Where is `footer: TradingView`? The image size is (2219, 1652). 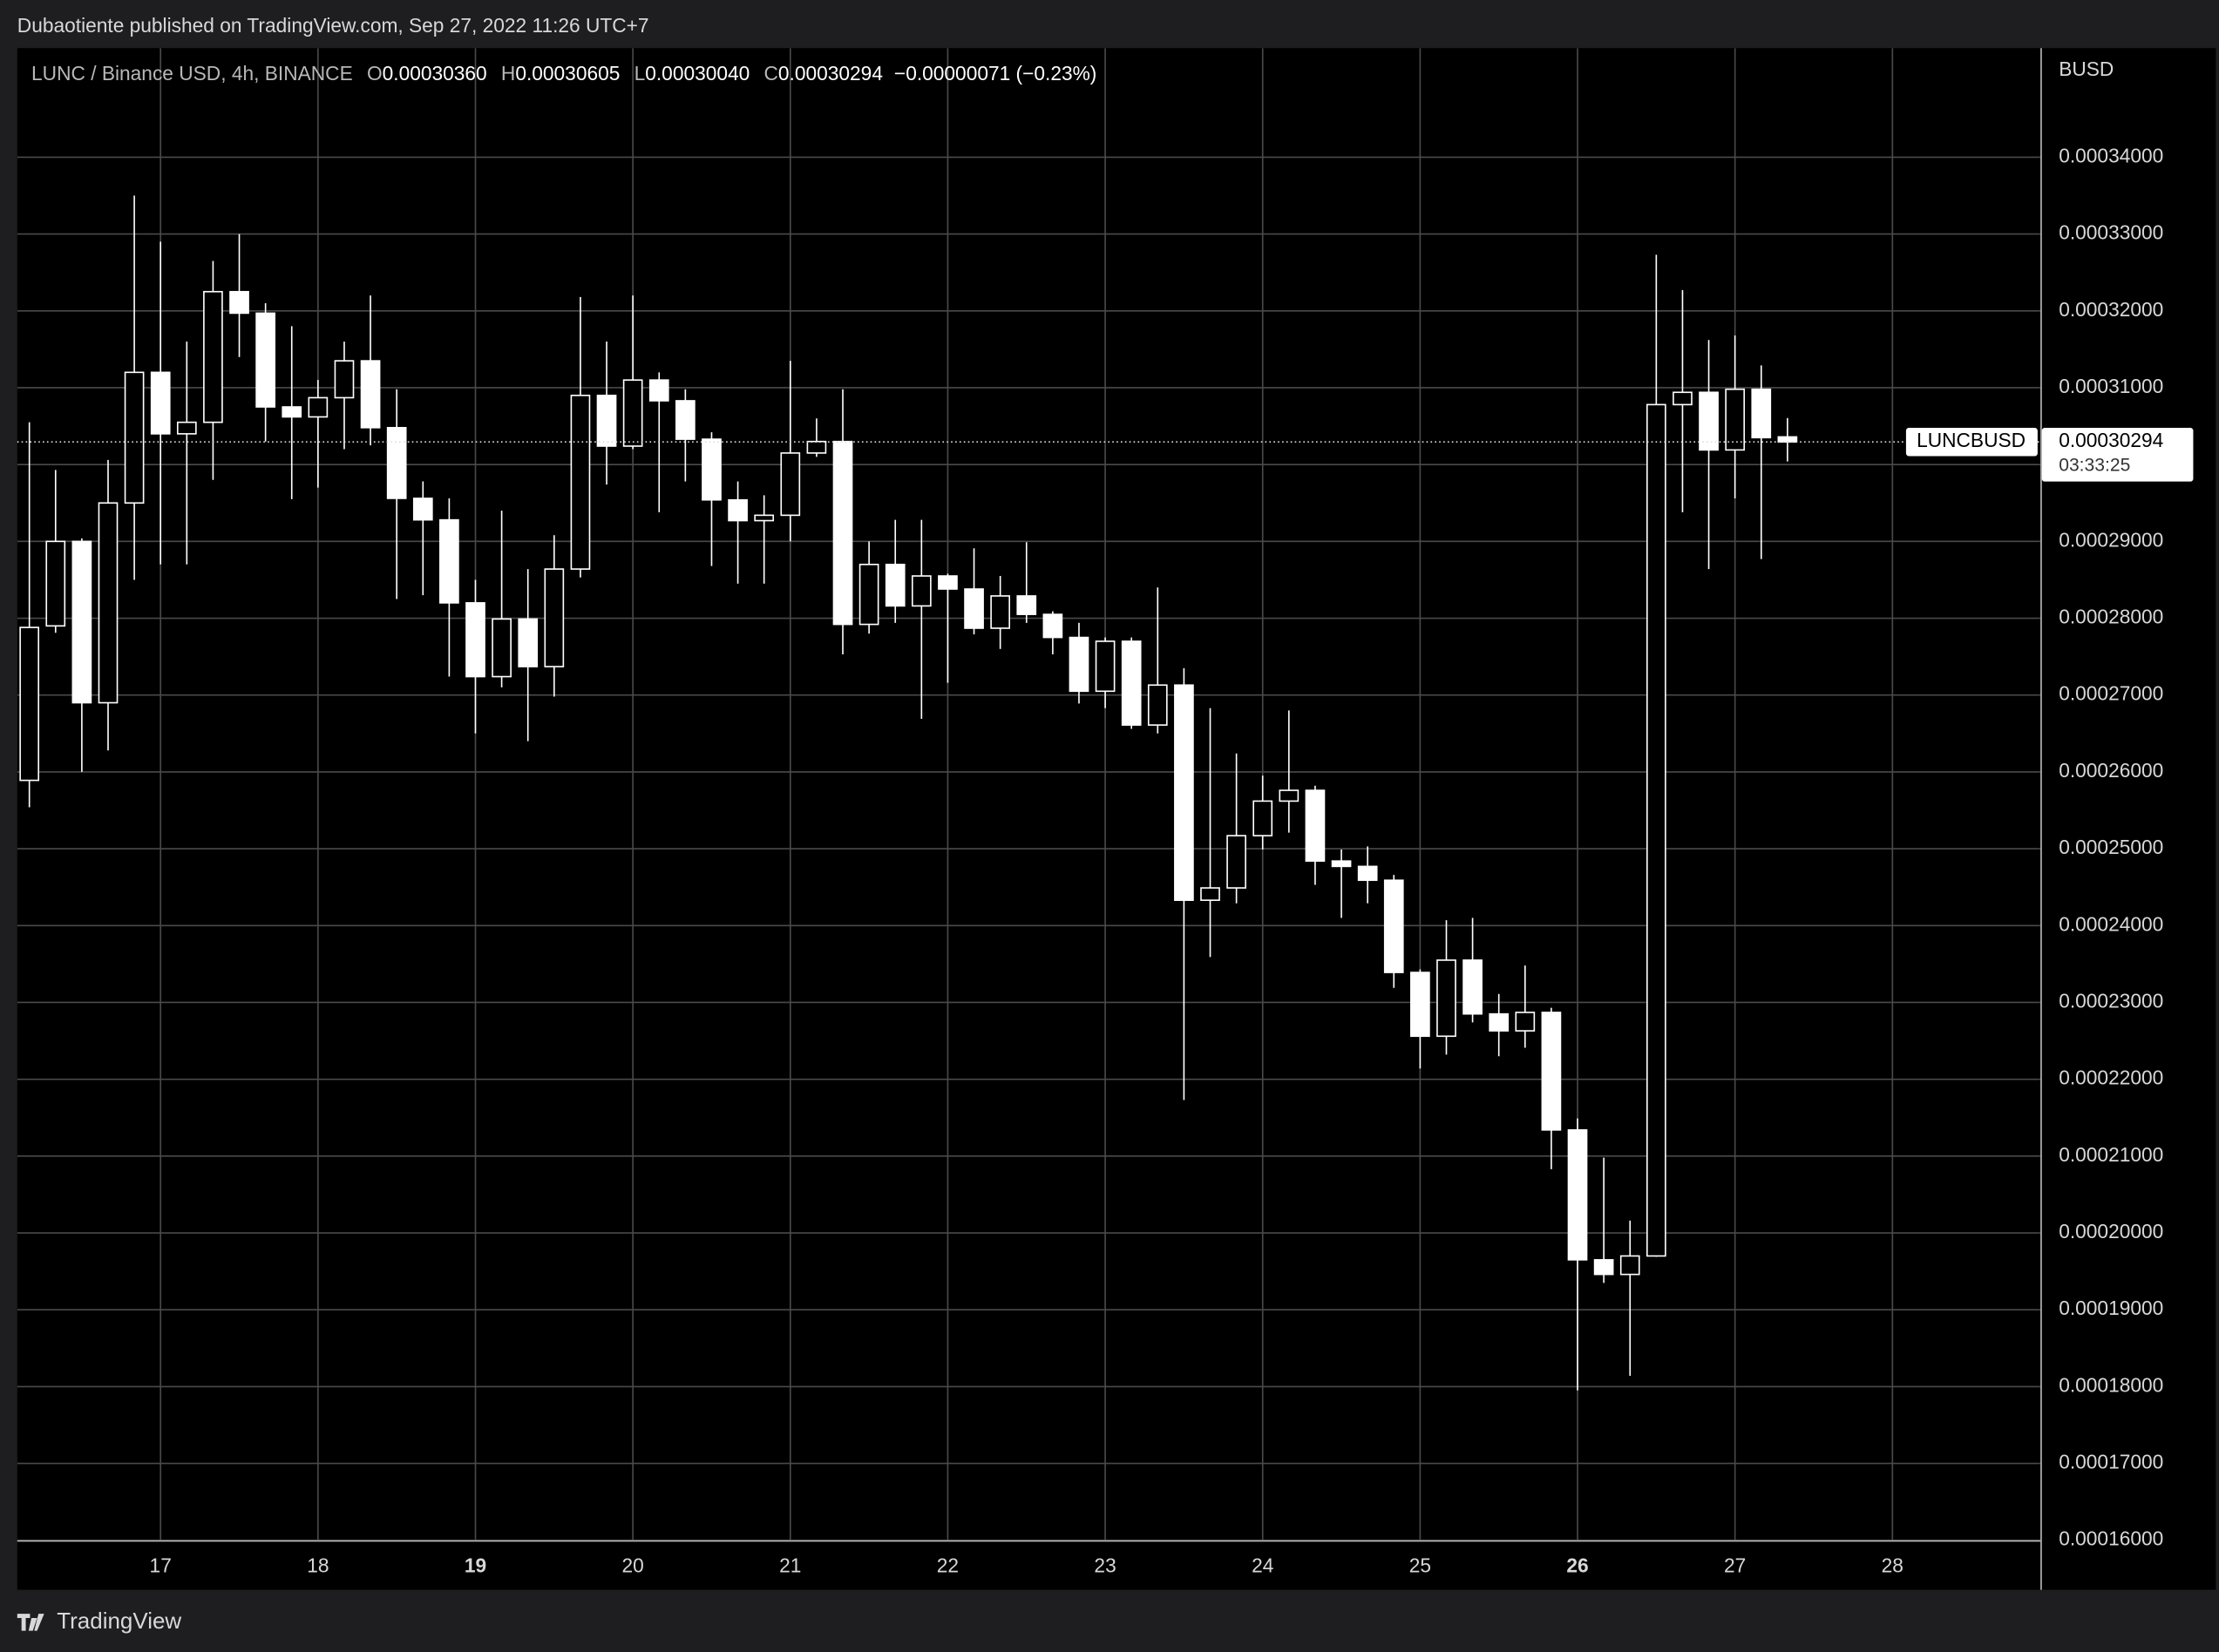 footer: TradingView is located at coordinates (119, 1621).